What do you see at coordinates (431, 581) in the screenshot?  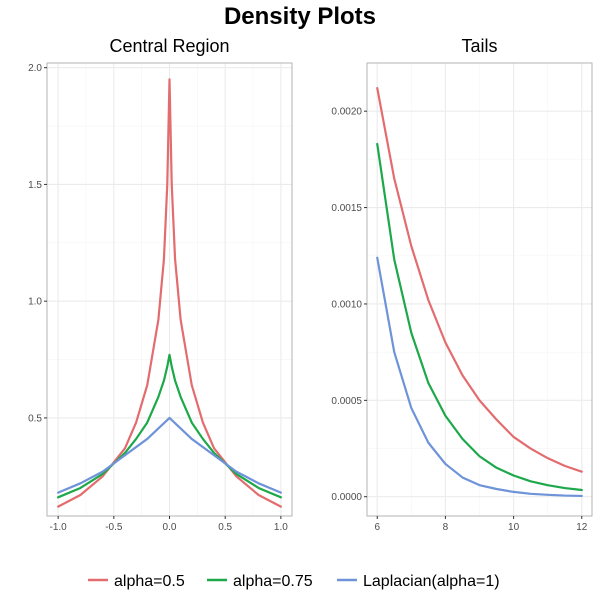 I see `legend-label-laplacian: Laplacian(alpha=1)` at bounding box center [431, 581].